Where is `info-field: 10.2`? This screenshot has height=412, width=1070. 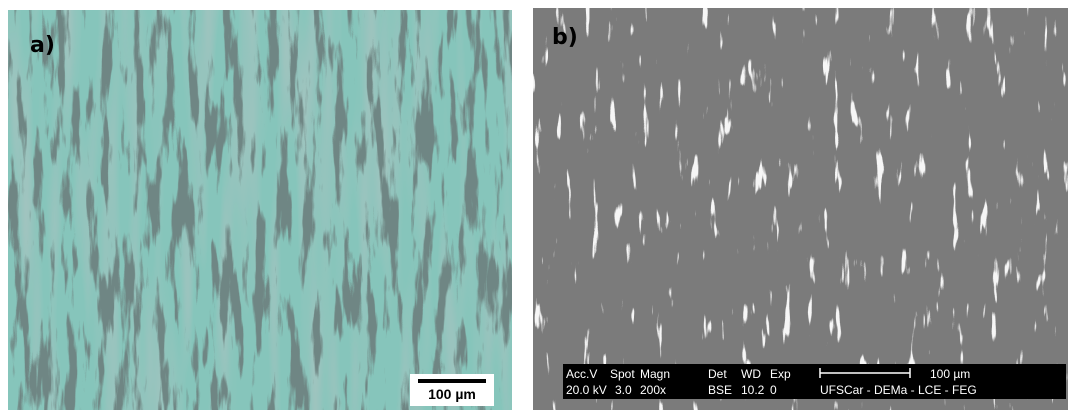 info-field: 10.2 is located at coordinates (753, 390).